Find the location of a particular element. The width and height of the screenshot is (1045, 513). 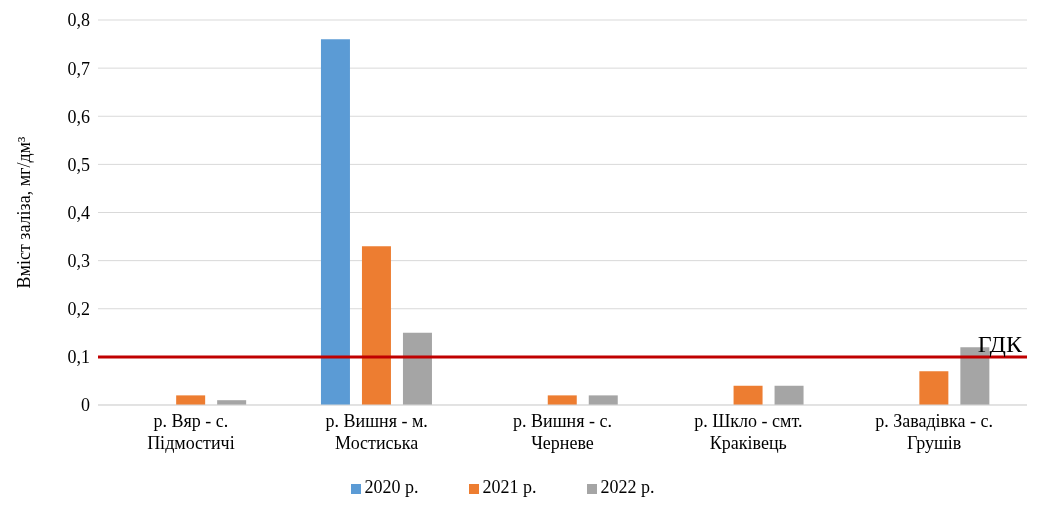

x-tick-label: р. Вяр - с. Підмостичі is located at coordinates (191, 432).